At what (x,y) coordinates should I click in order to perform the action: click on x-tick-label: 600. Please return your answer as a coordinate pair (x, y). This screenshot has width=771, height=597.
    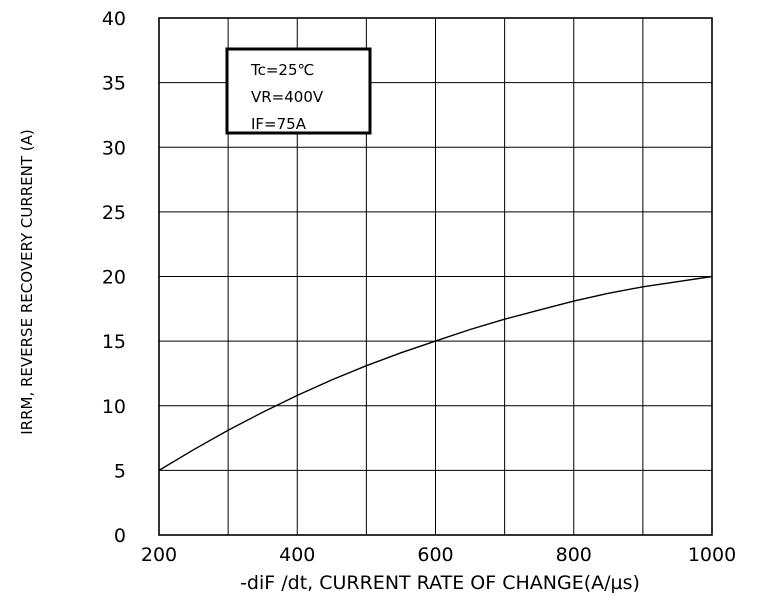
    Looking at the image, I should click on (435, 555).